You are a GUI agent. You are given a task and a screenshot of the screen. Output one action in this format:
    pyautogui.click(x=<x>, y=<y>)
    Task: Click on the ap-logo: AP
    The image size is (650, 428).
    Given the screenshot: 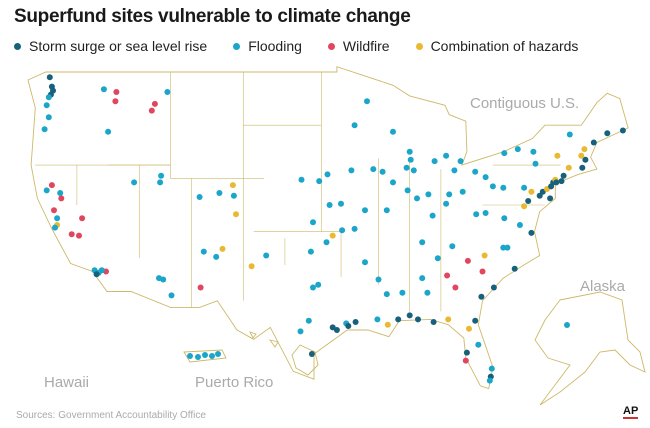 What is the action you would take?
    pyautogui.click(x=631, y=412)
    